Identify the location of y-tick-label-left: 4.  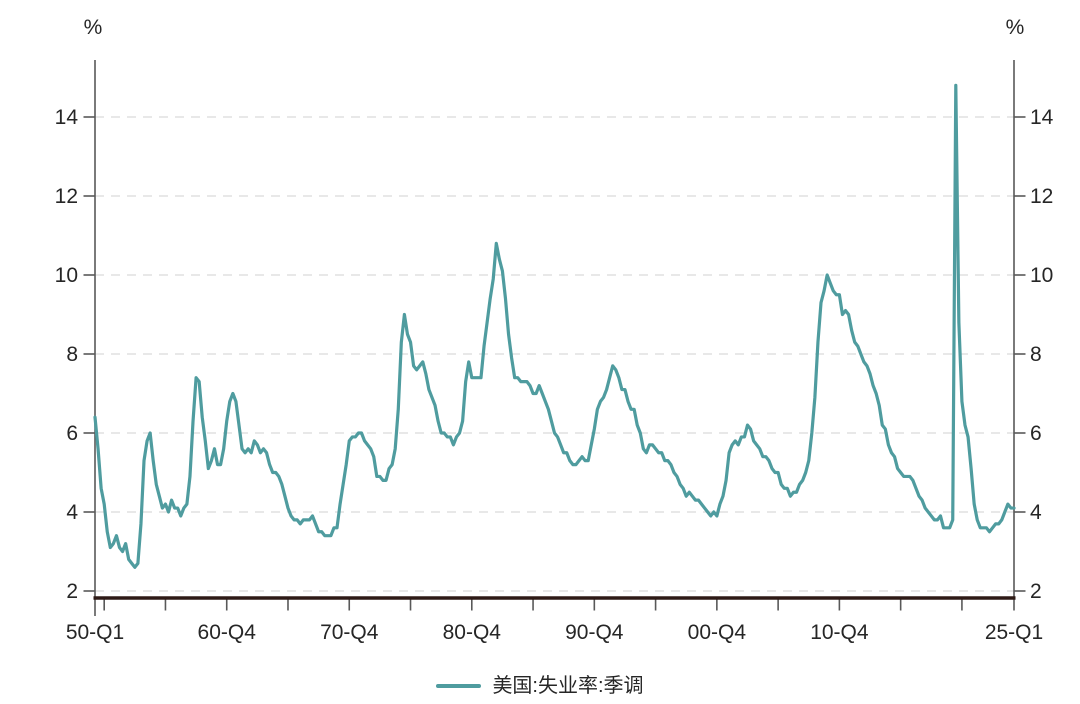
(72, 512).